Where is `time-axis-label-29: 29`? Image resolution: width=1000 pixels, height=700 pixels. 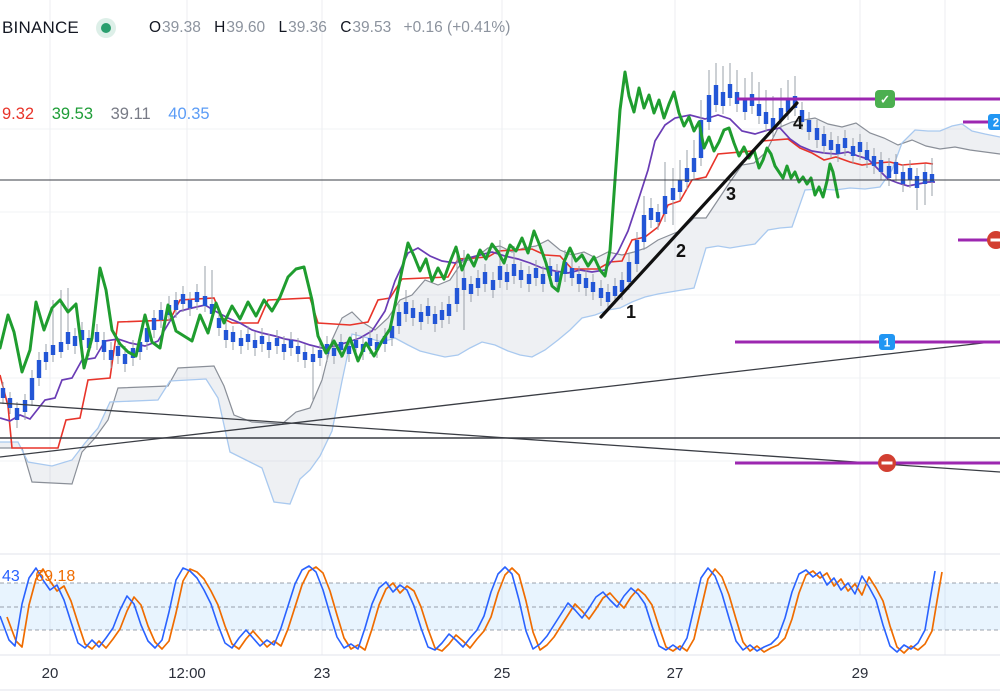 time-axis-label-29: 29 is located at coordinates (860, 673).